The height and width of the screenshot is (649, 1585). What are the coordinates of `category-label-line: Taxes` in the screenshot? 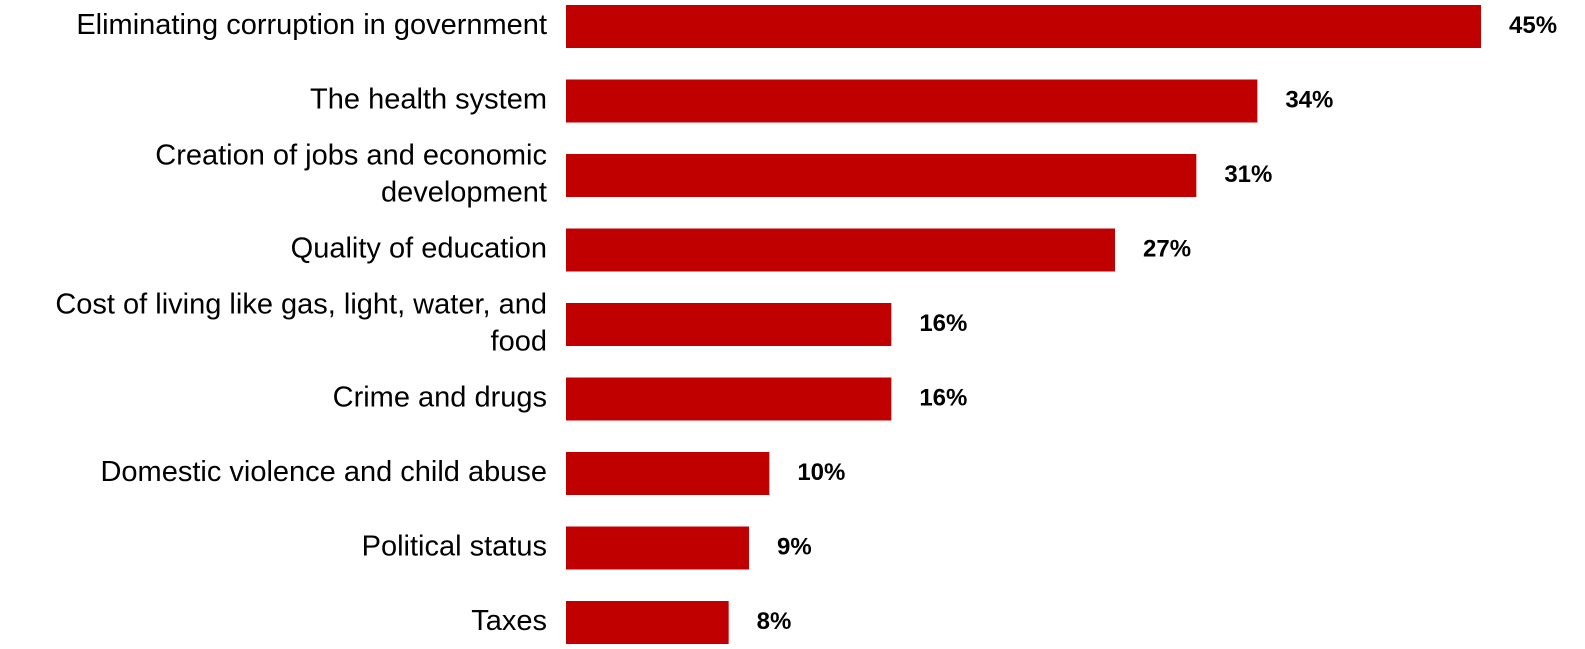 It's located at (509, 621).